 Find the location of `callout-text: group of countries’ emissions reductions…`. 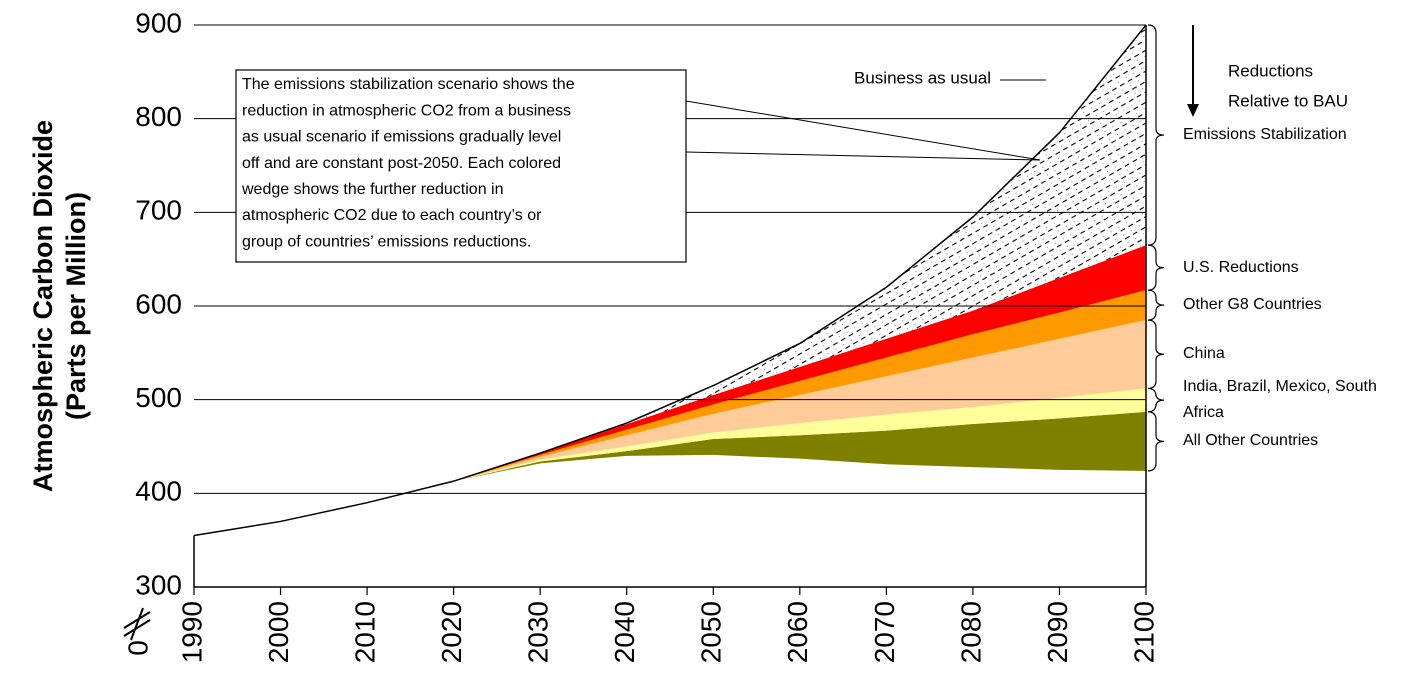

callout-text: group of countries’ emissions reductions… is located at coordinates (386, 241).